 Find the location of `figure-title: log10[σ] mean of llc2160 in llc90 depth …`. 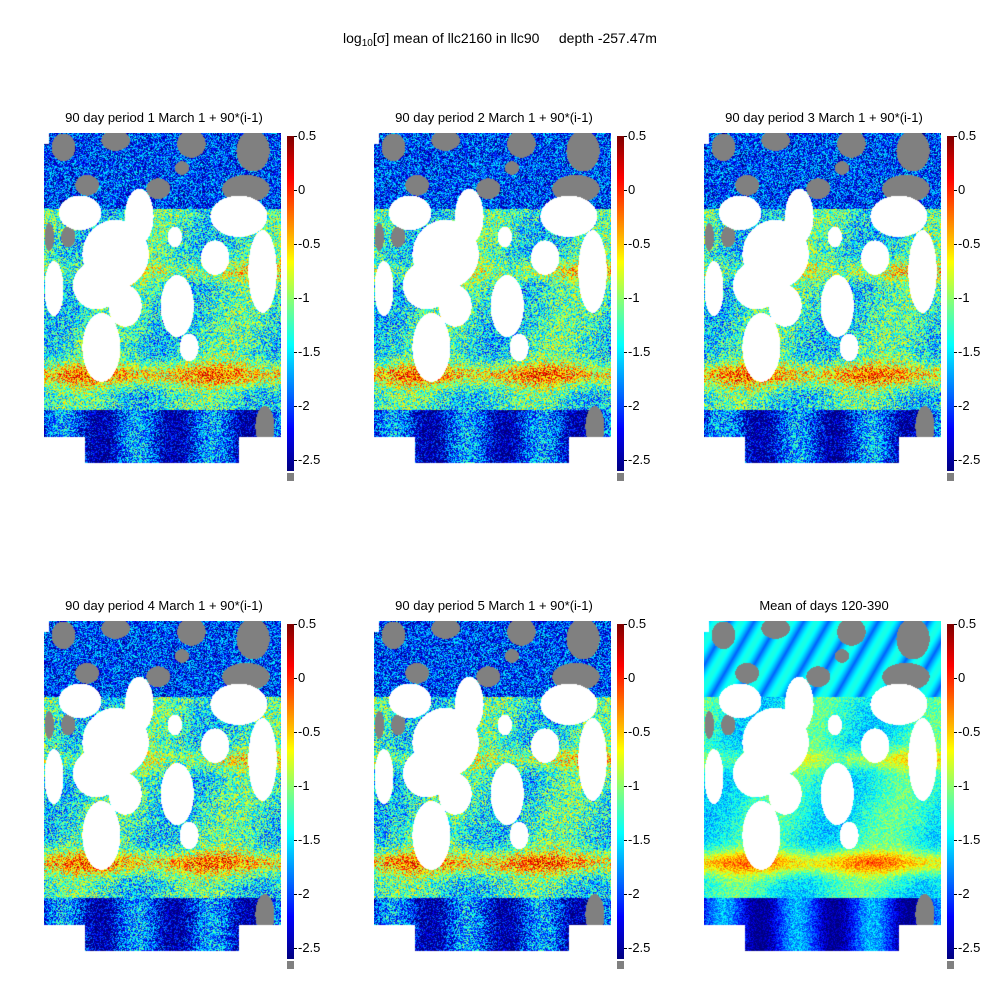

figure-title: log10[σ] mean of llc2160 in llc90 depth … is located at coordinates (500, 39).